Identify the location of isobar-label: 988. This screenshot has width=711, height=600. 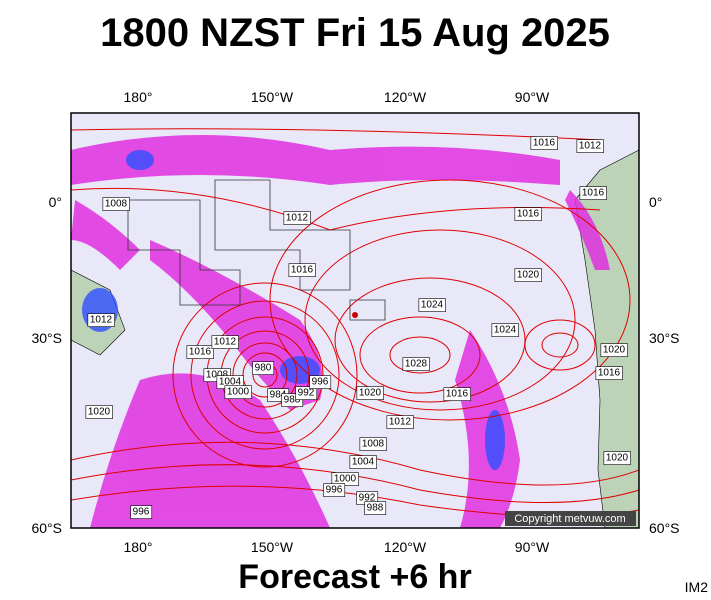
(375, 508).